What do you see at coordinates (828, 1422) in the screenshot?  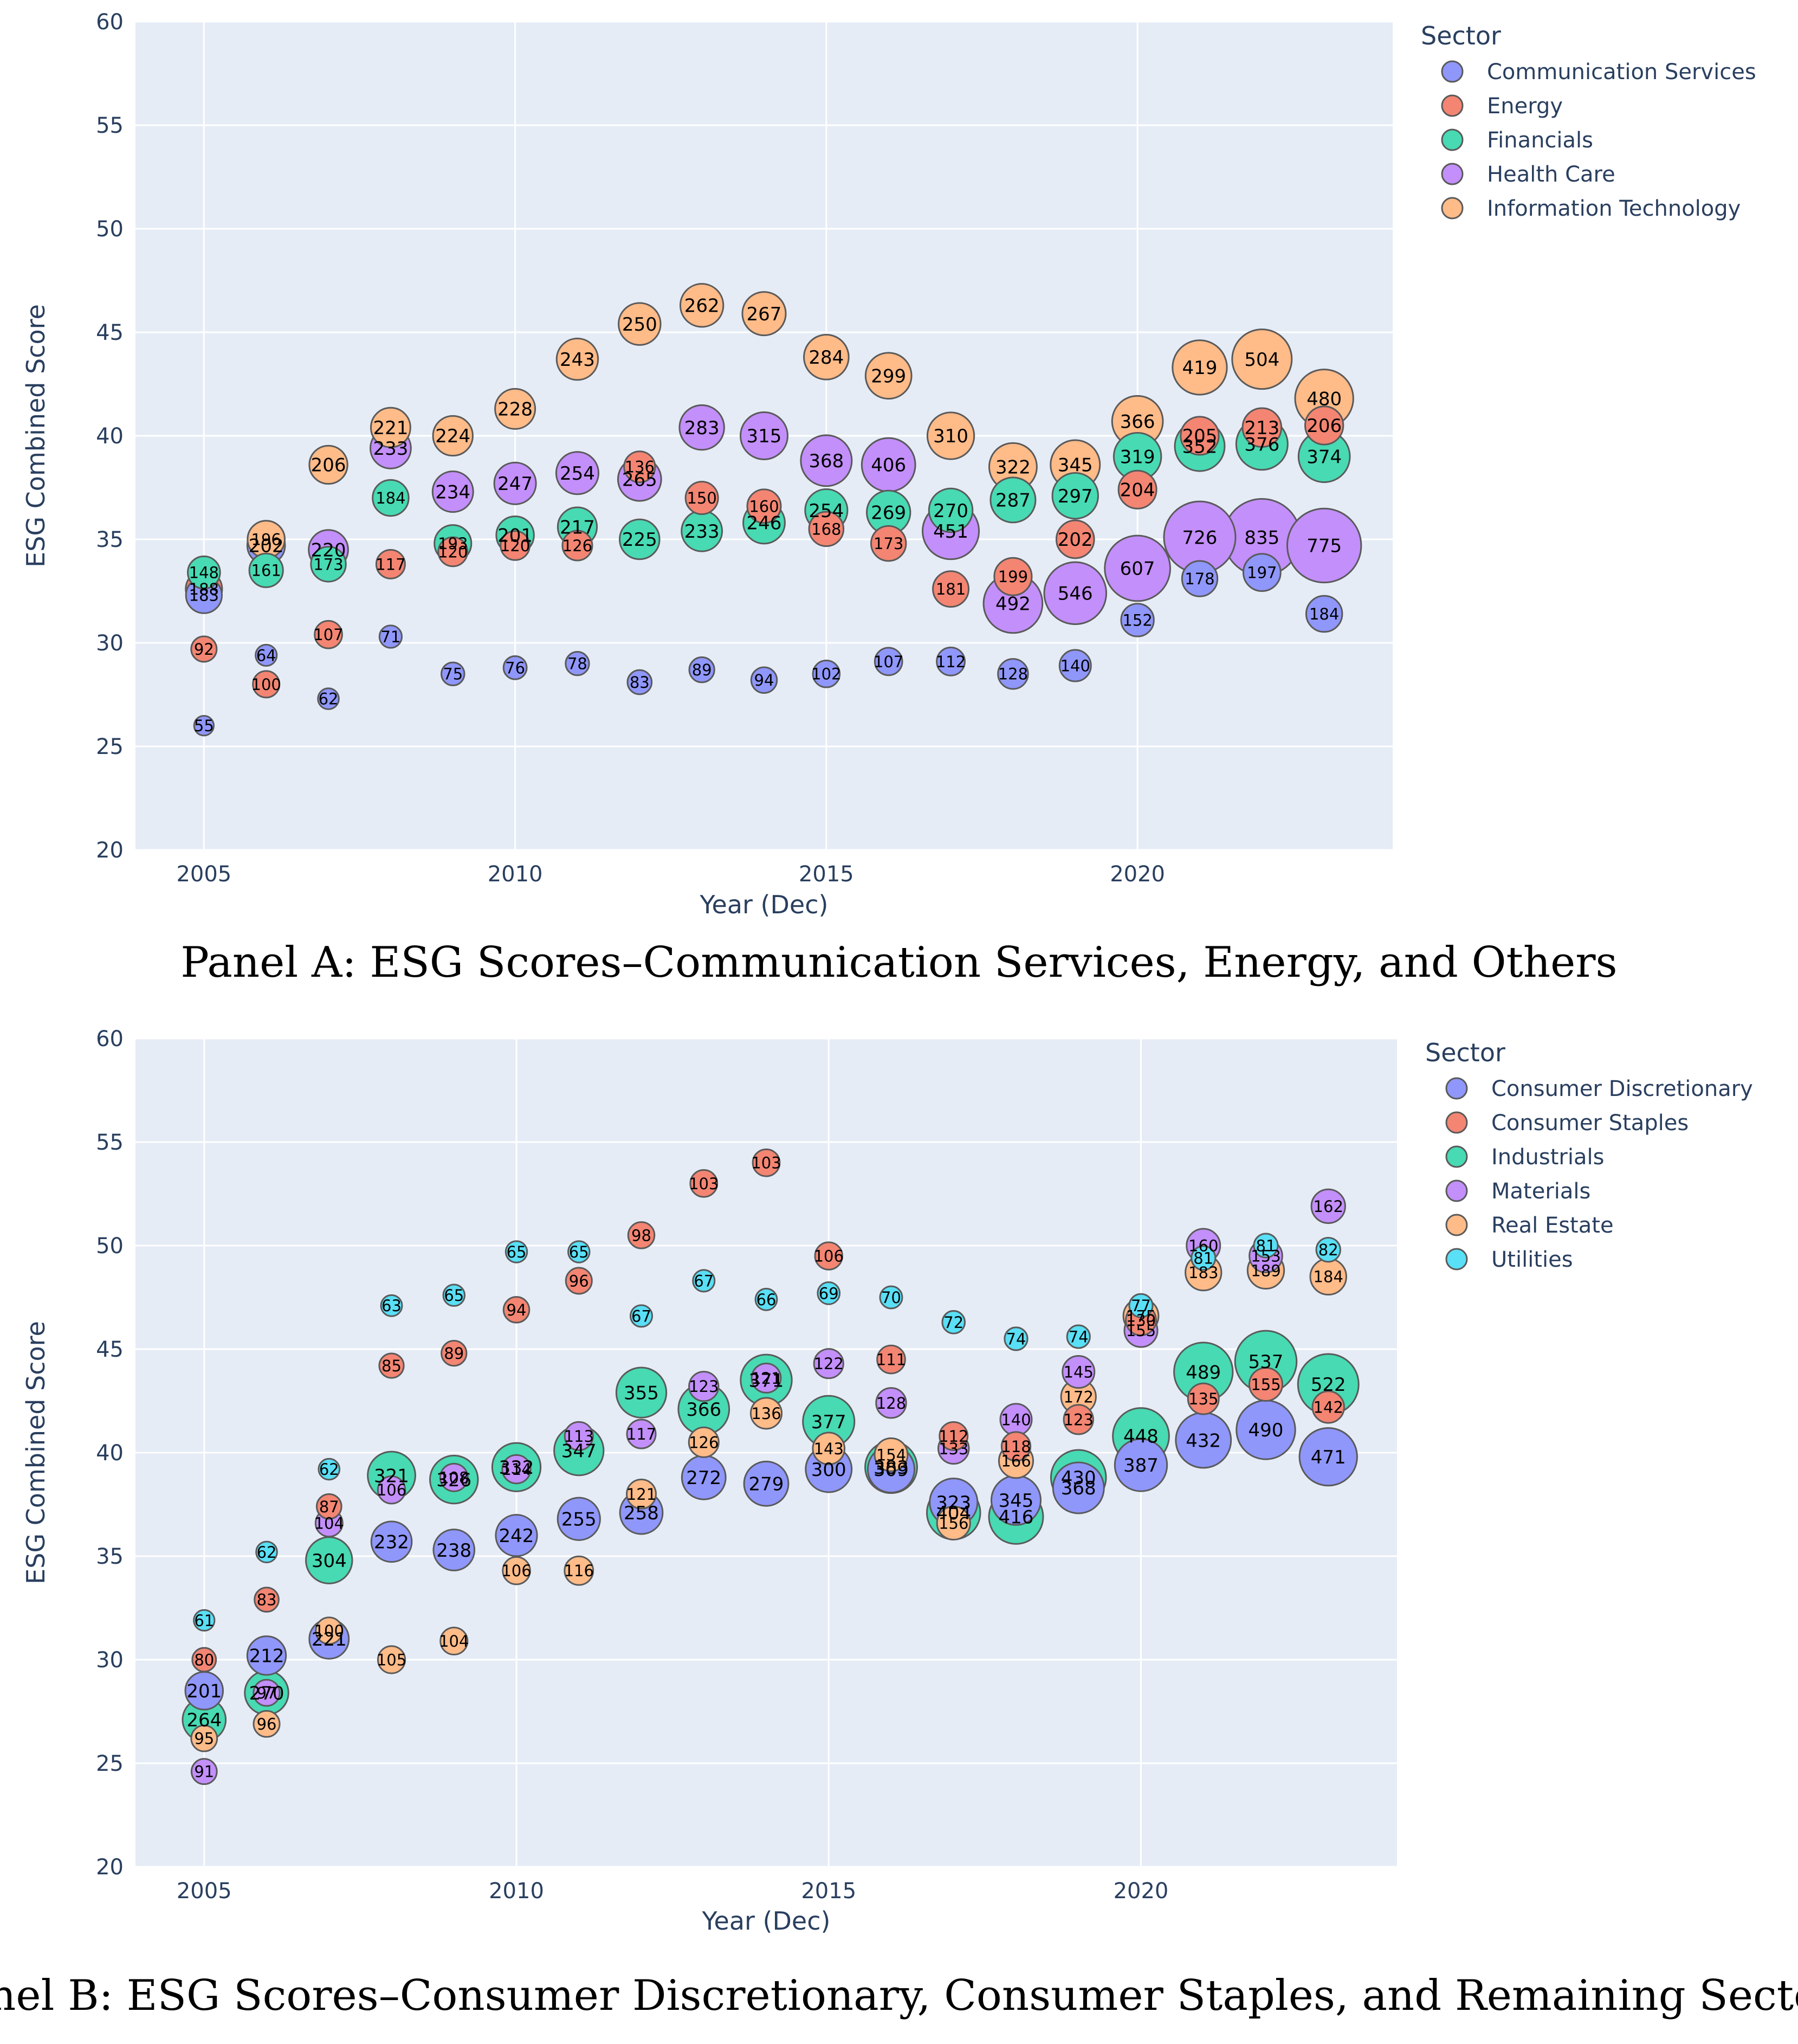 I see `bubble-count-label: 377` at bounding box center [828, 1422].